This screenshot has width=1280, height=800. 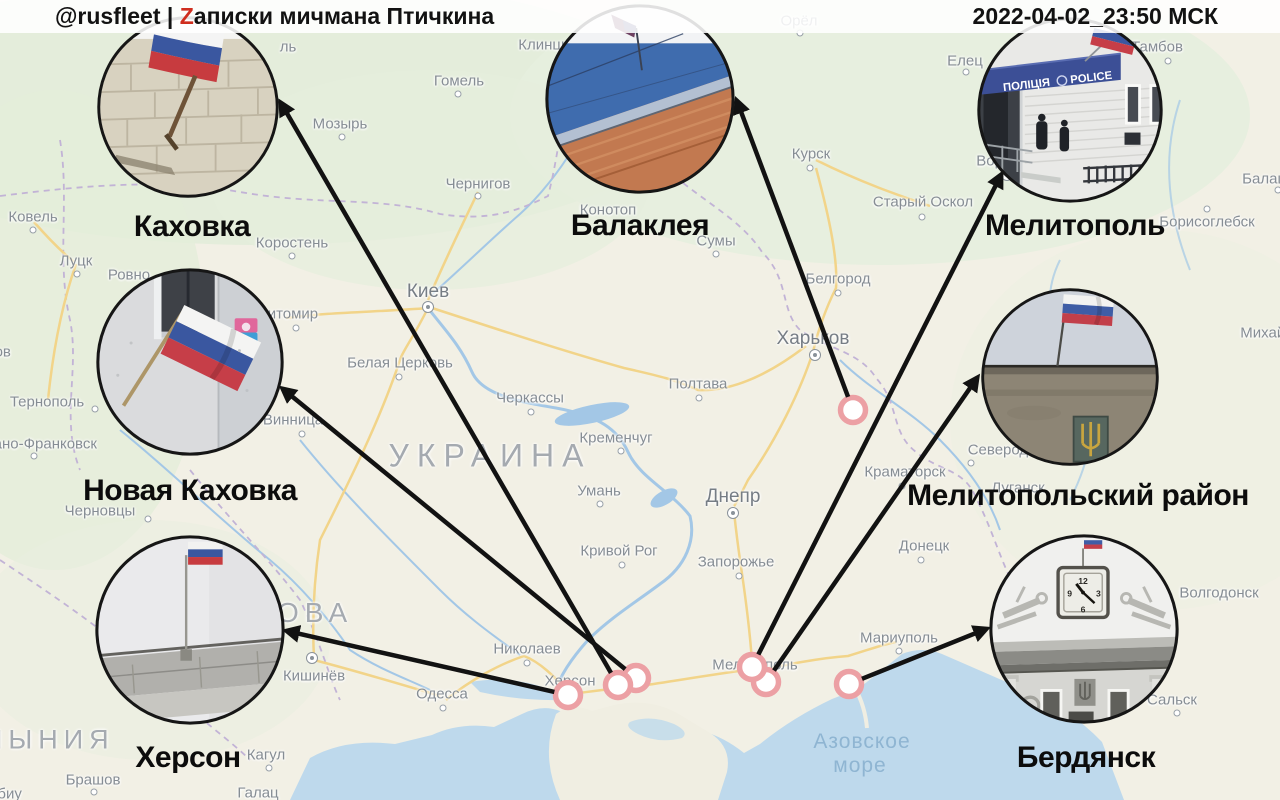 I want to click on photo-inset-kherson, so click(x=190, y=630).